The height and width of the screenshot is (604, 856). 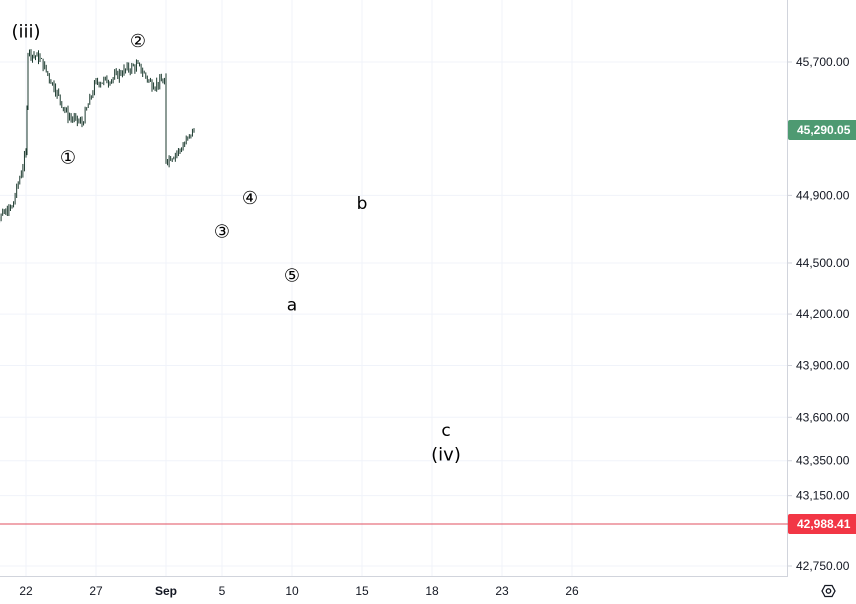 I want to click on gear-icon, so click(x=828, y=591).